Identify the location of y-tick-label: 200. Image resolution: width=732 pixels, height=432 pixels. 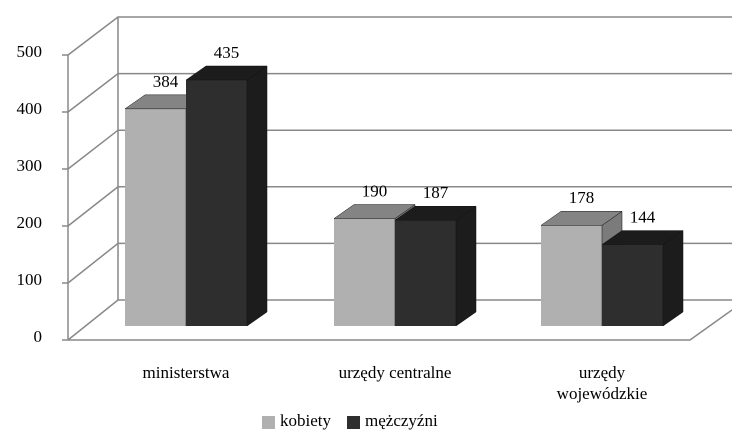
(30, 222).